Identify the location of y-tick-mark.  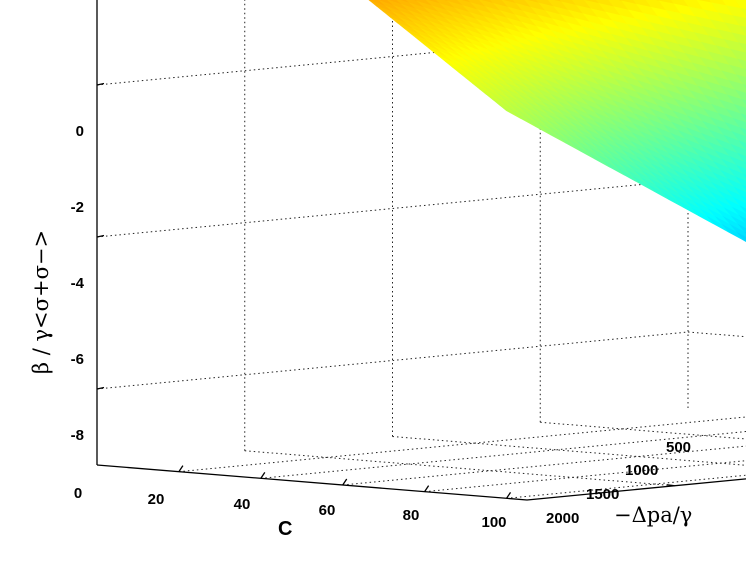
(670, 485).